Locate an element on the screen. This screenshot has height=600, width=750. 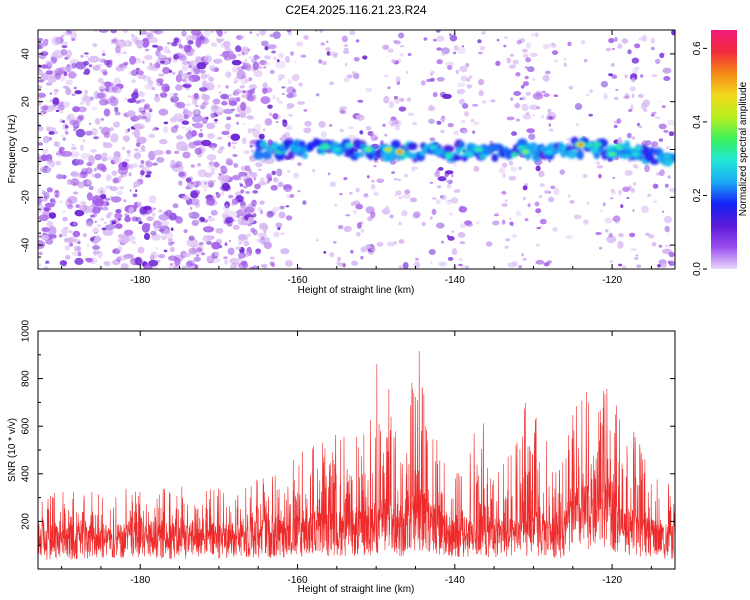
x-tick-label: -120 is located at coordinates (612, 280).